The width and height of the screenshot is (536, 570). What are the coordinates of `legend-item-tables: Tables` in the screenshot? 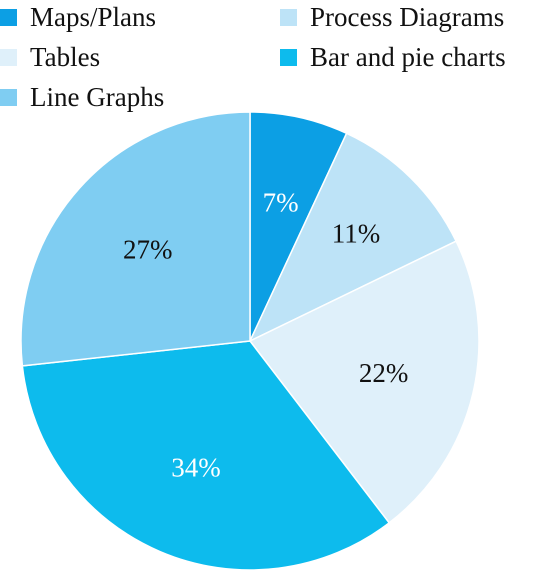 It's located at (50, 57).